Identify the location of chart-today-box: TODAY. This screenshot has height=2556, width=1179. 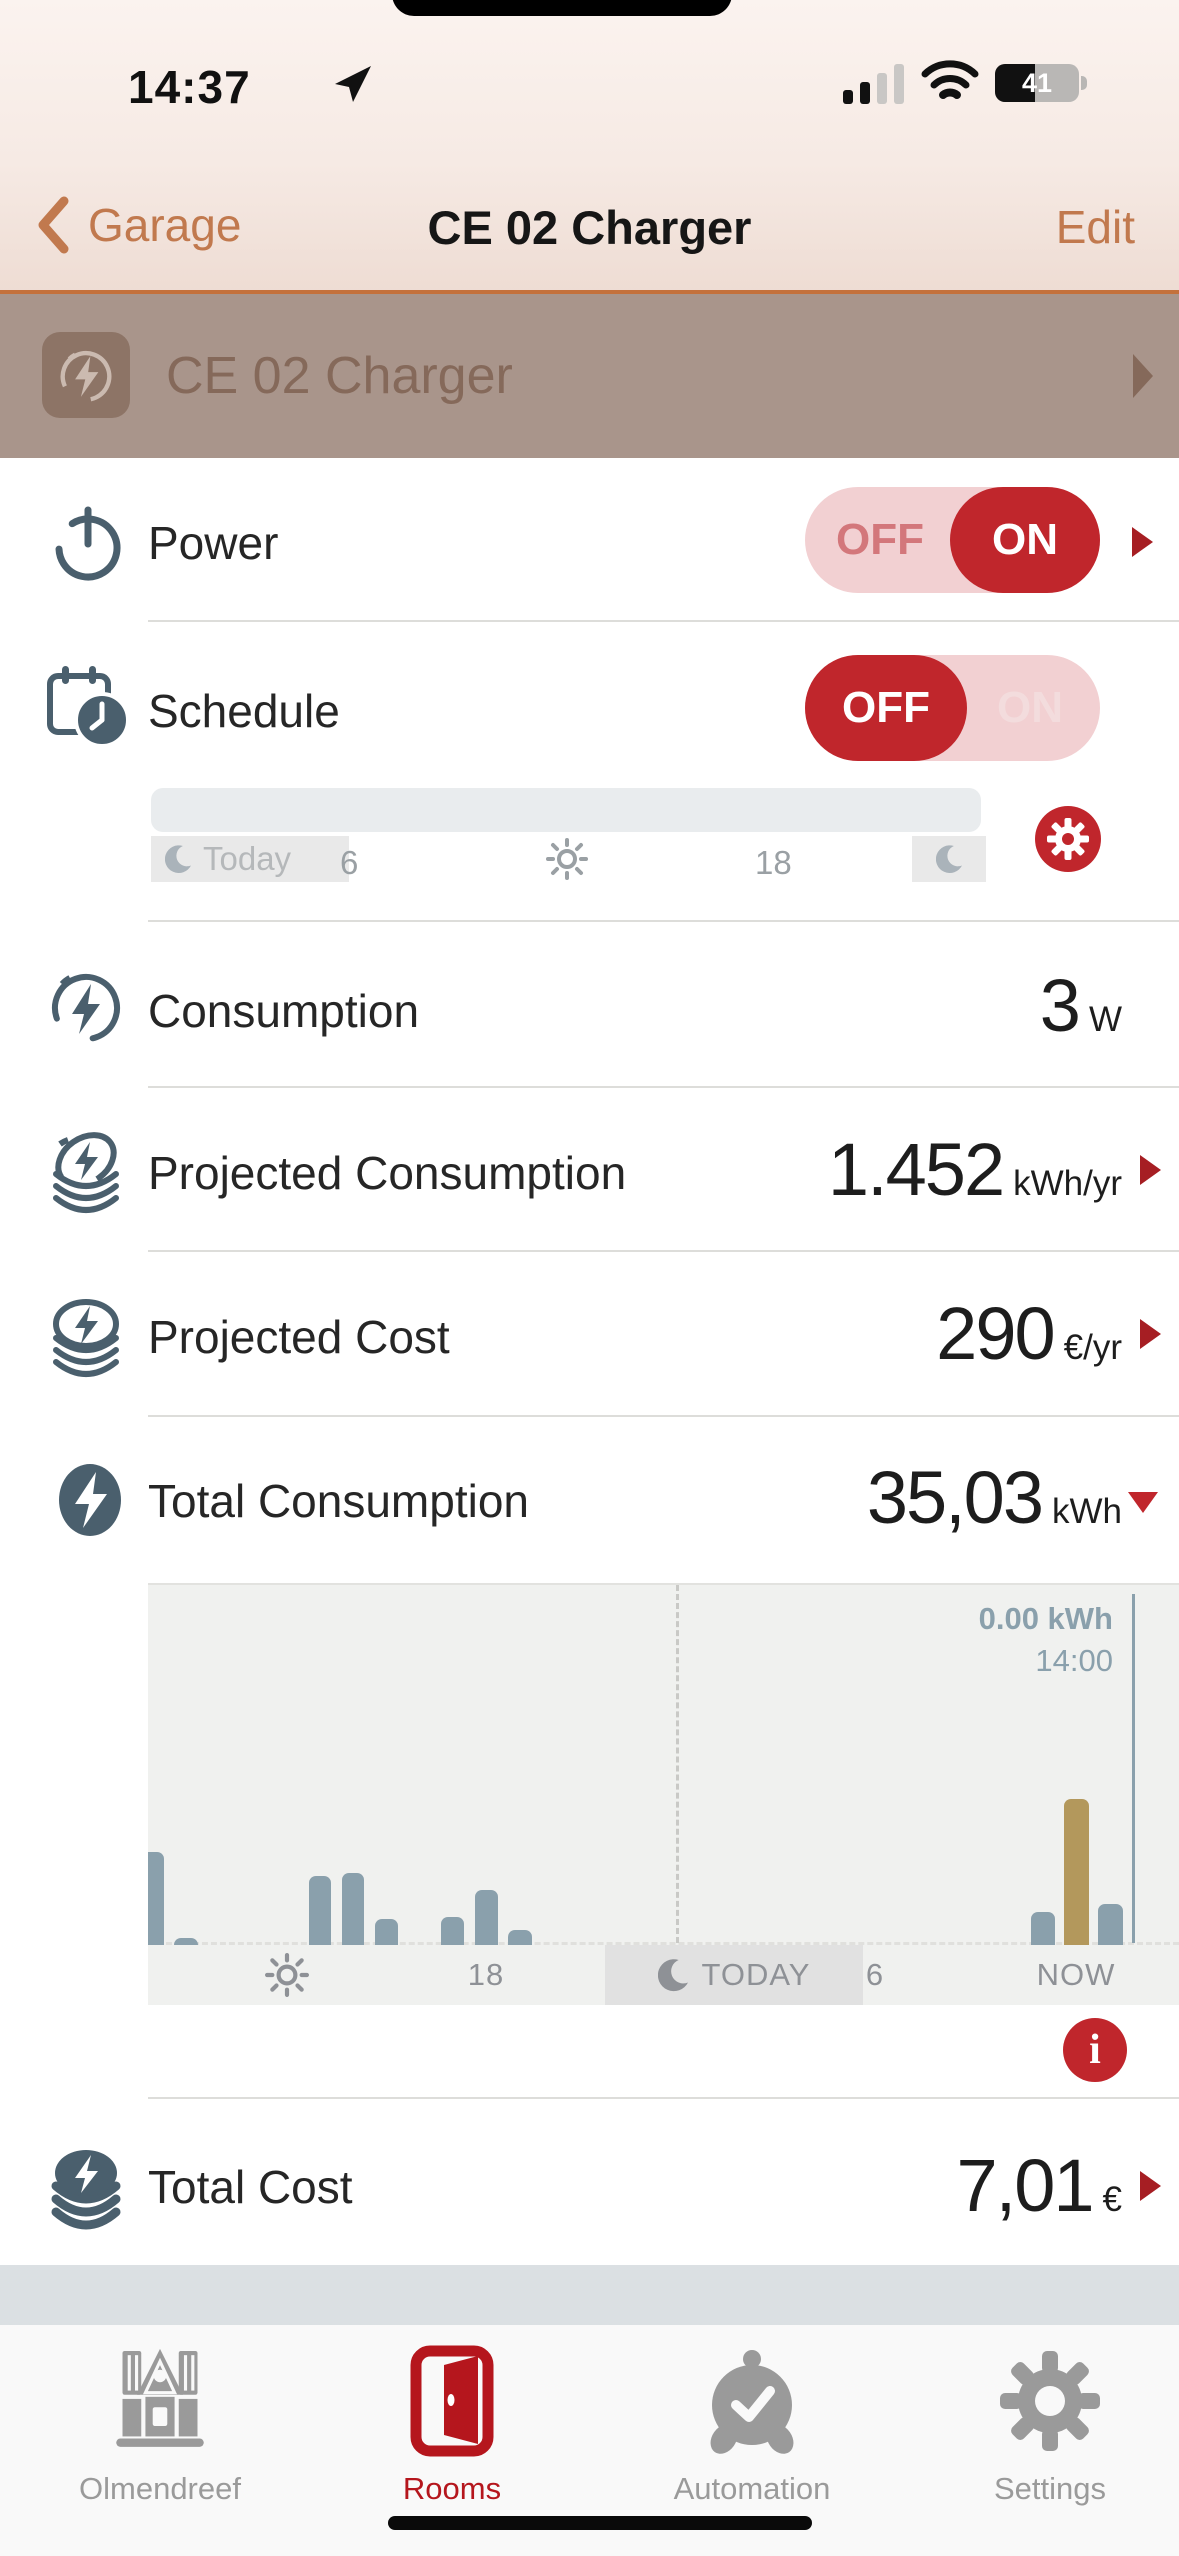
(734, 1975).